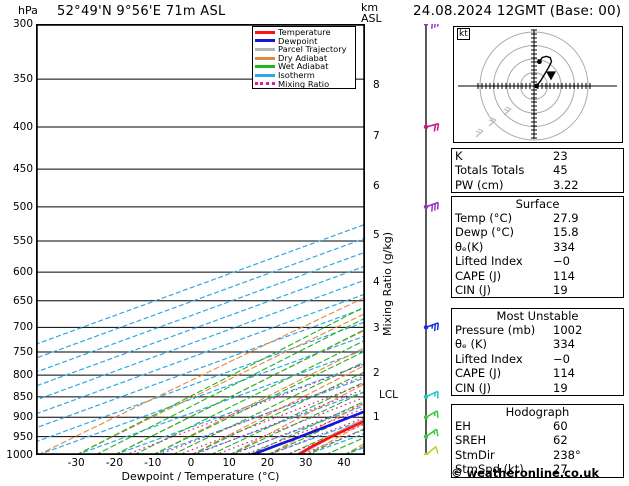 The image size is (629, 486). Describe the element at coordinates (471, 344) in the screenshot. I see `most-unstable-label: θₑ (K)` at that location.